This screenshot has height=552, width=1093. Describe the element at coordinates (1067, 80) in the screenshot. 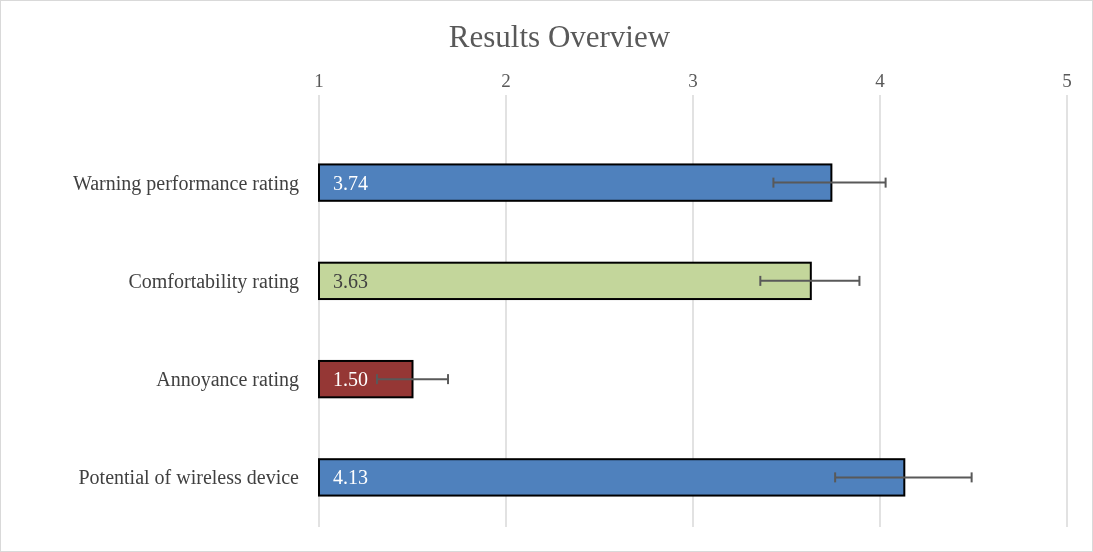

I see `x-tick-label: 5` at that location.